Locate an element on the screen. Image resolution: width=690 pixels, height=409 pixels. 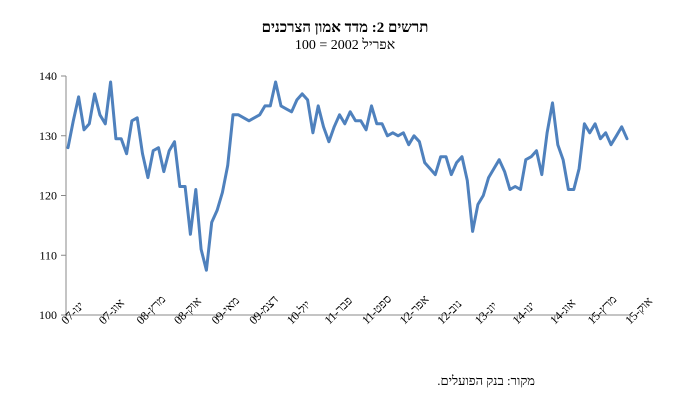
x-tick-label: נוב-12 is located at coordinates (449, 312).